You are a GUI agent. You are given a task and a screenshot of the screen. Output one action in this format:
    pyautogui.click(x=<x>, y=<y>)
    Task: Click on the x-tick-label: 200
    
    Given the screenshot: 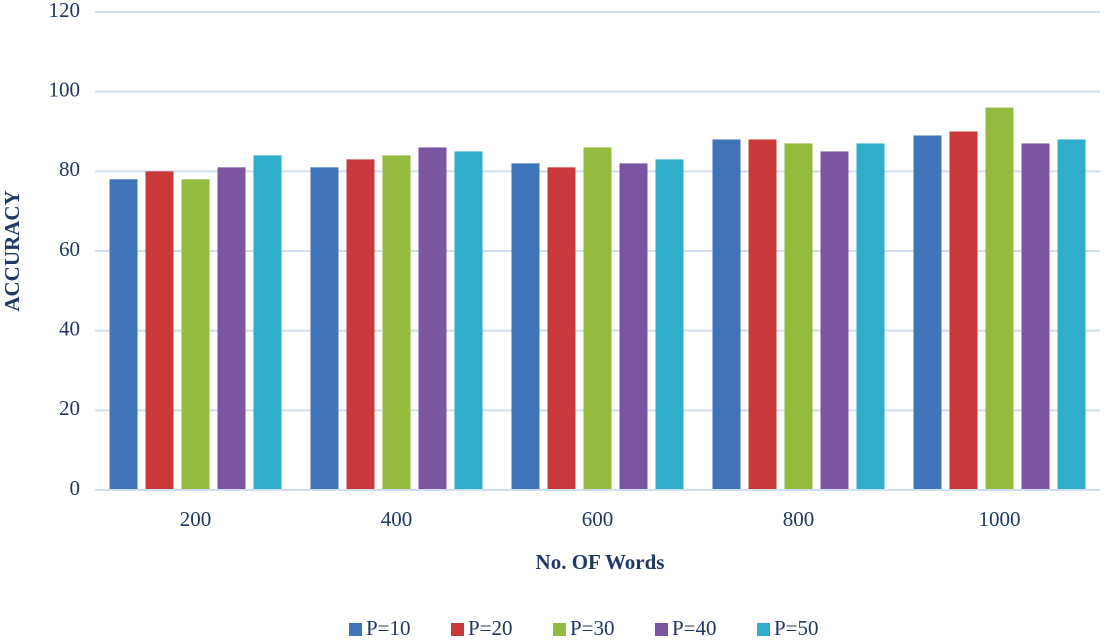 What is the action you would take?
    pyautogui.click(x=196, y=519)
    